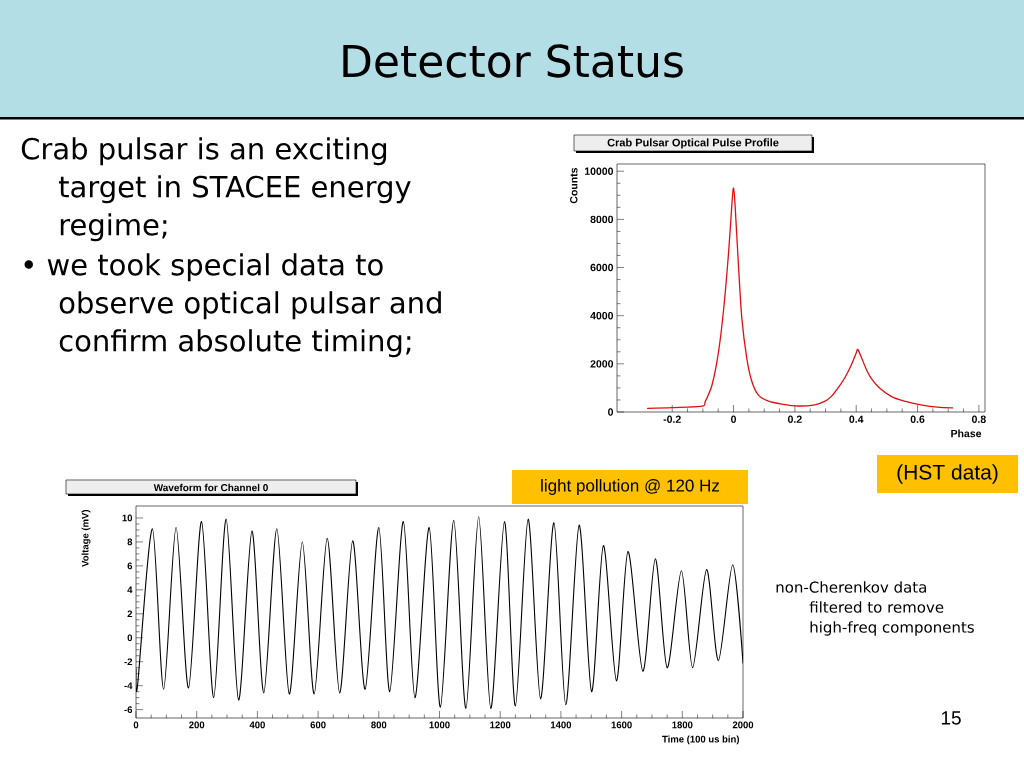 The height and width of the screenshot is (768, 1024). I want to click on y-tick-label: 6, so click(130, 566).